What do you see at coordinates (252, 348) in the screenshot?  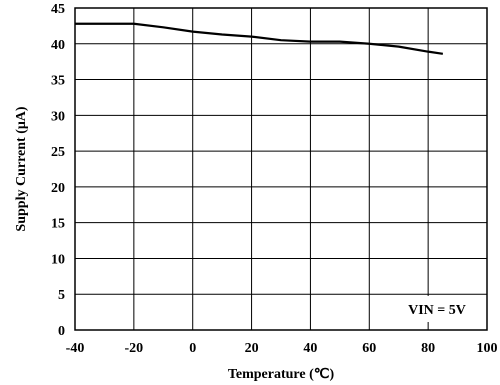 I see `x-tick-label: 20` at bounding box center [252, 348].